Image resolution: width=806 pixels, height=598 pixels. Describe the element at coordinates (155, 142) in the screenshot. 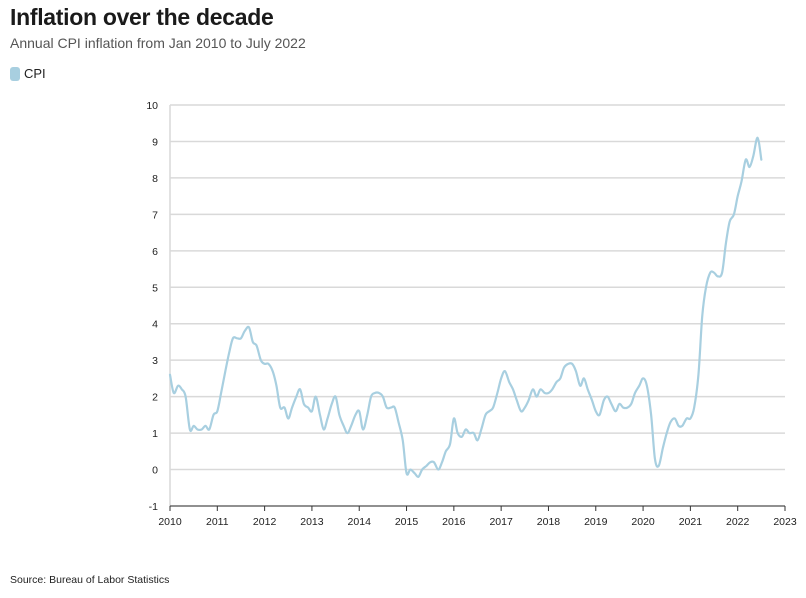

I see `y-tick-label-9: 9` at that location.